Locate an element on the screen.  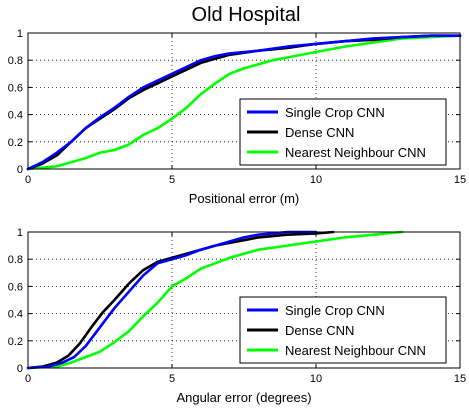
positional-y-tick-label: 1 is located at coordinates (20, 34).